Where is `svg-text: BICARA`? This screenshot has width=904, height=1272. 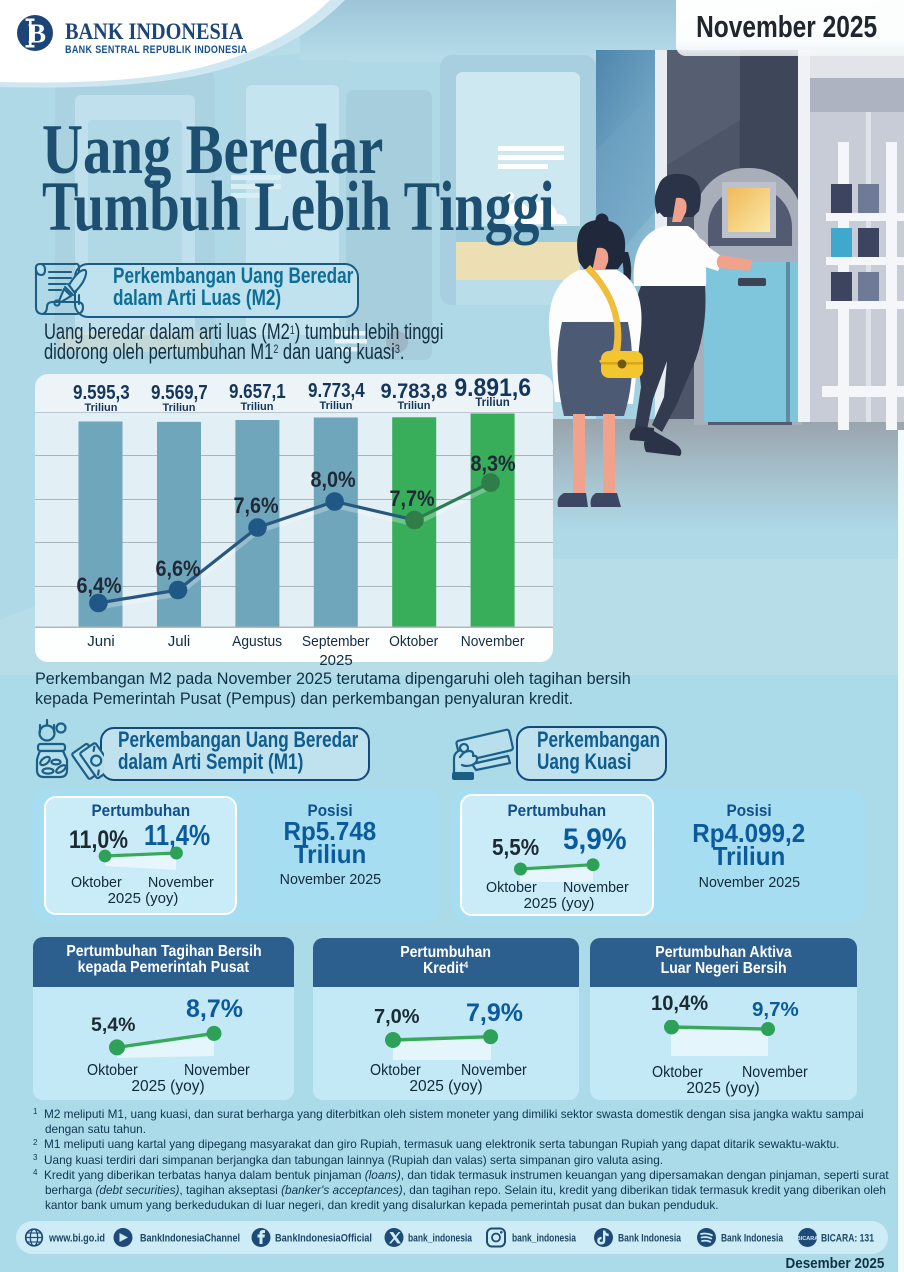 svg-text: BICARA is located at coordinates (807, 1239).